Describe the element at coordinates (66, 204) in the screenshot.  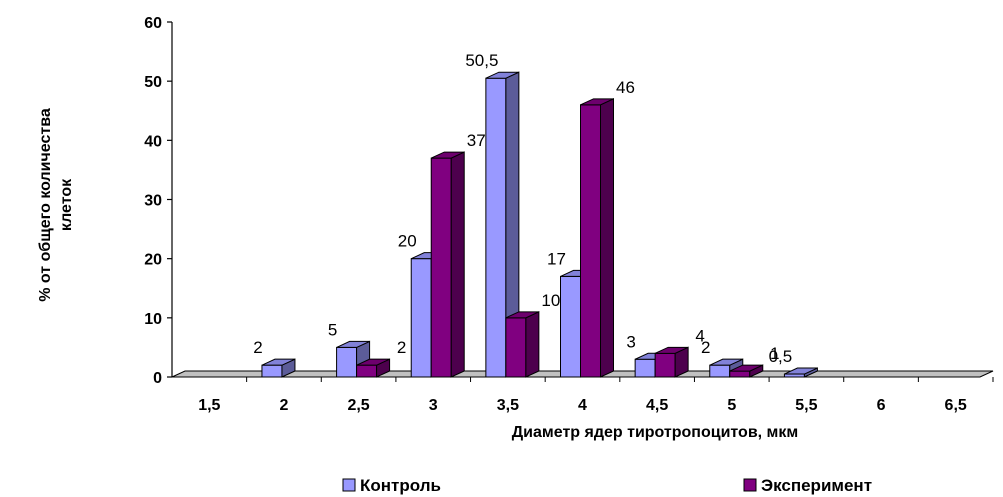
I see `y-axis-title-line-2: клеток` at that location.